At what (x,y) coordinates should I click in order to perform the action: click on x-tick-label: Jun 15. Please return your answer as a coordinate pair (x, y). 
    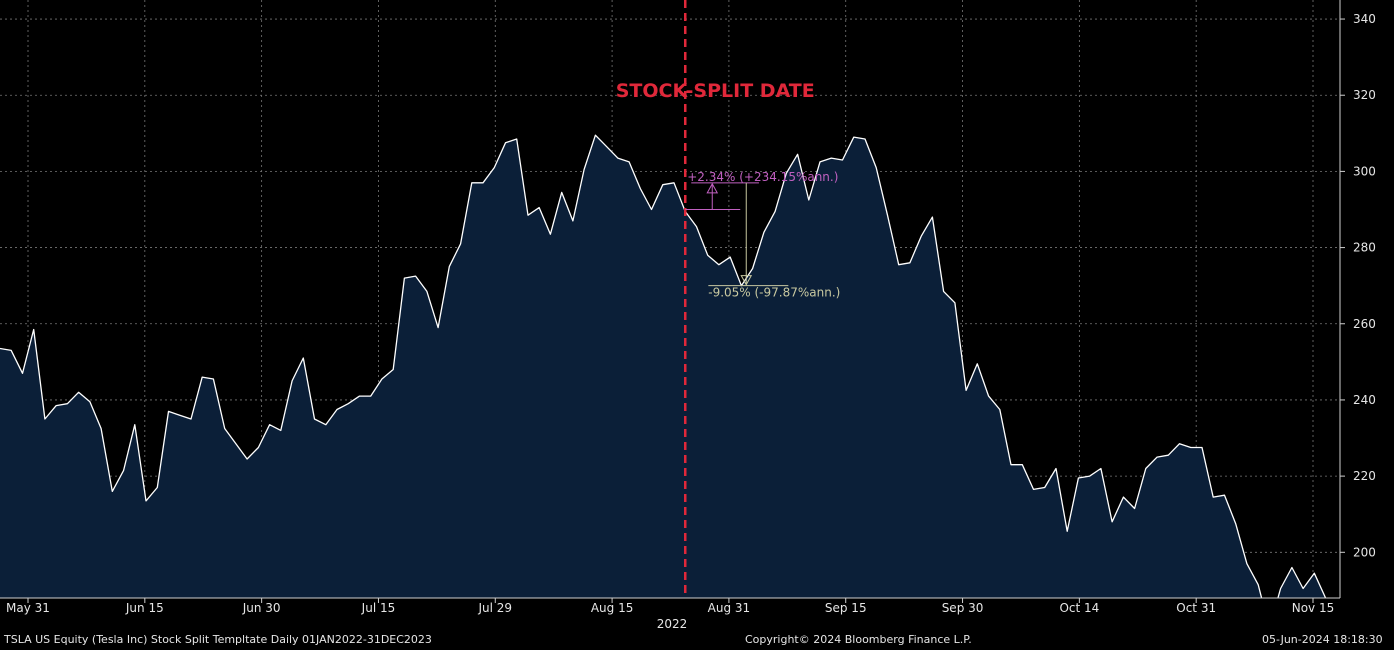
    Looking at the image, I should click on (144, 608).